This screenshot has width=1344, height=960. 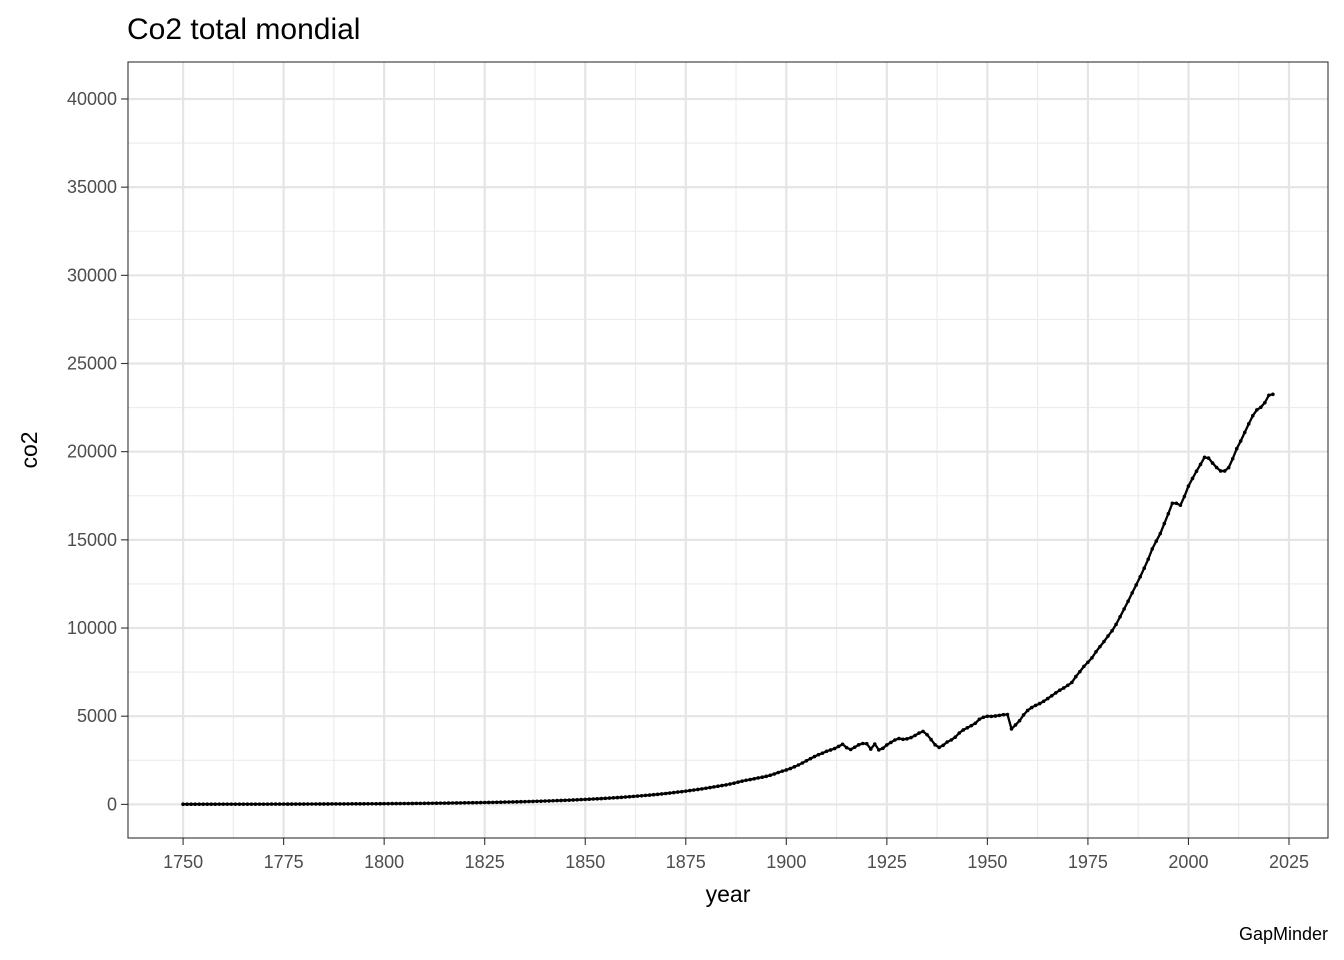 I want to click on x-tick-label: 2025, so click(x=1289, y=862).